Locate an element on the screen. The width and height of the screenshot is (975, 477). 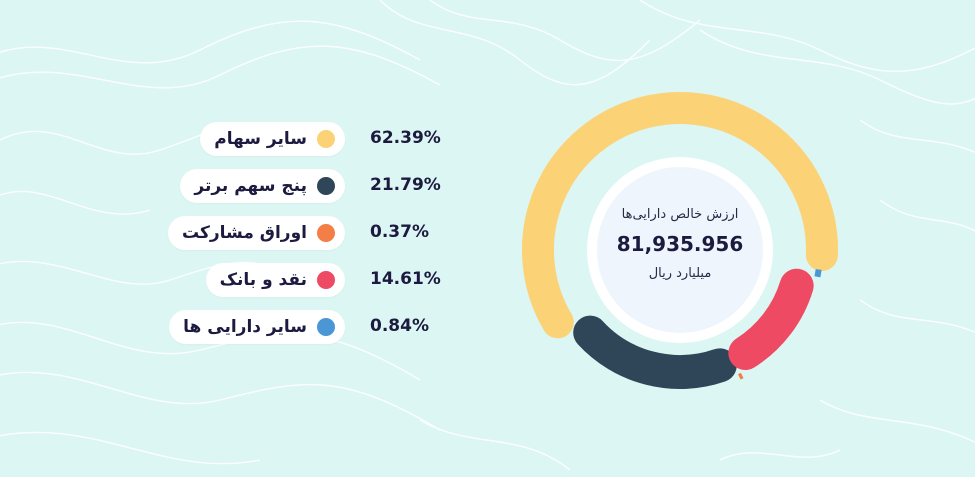
center-title: ارزش خالص دارایی‌ها is located at coordinates (680, 214).